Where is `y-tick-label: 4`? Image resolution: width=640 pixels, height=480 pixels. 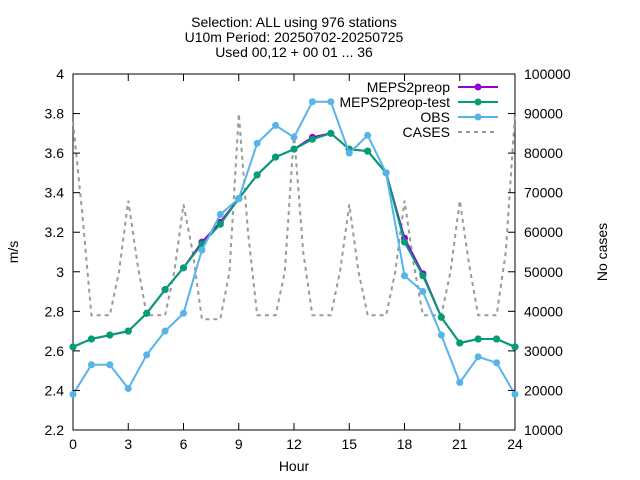
y-tick-label: 4 is located at coordinates (60, 74).